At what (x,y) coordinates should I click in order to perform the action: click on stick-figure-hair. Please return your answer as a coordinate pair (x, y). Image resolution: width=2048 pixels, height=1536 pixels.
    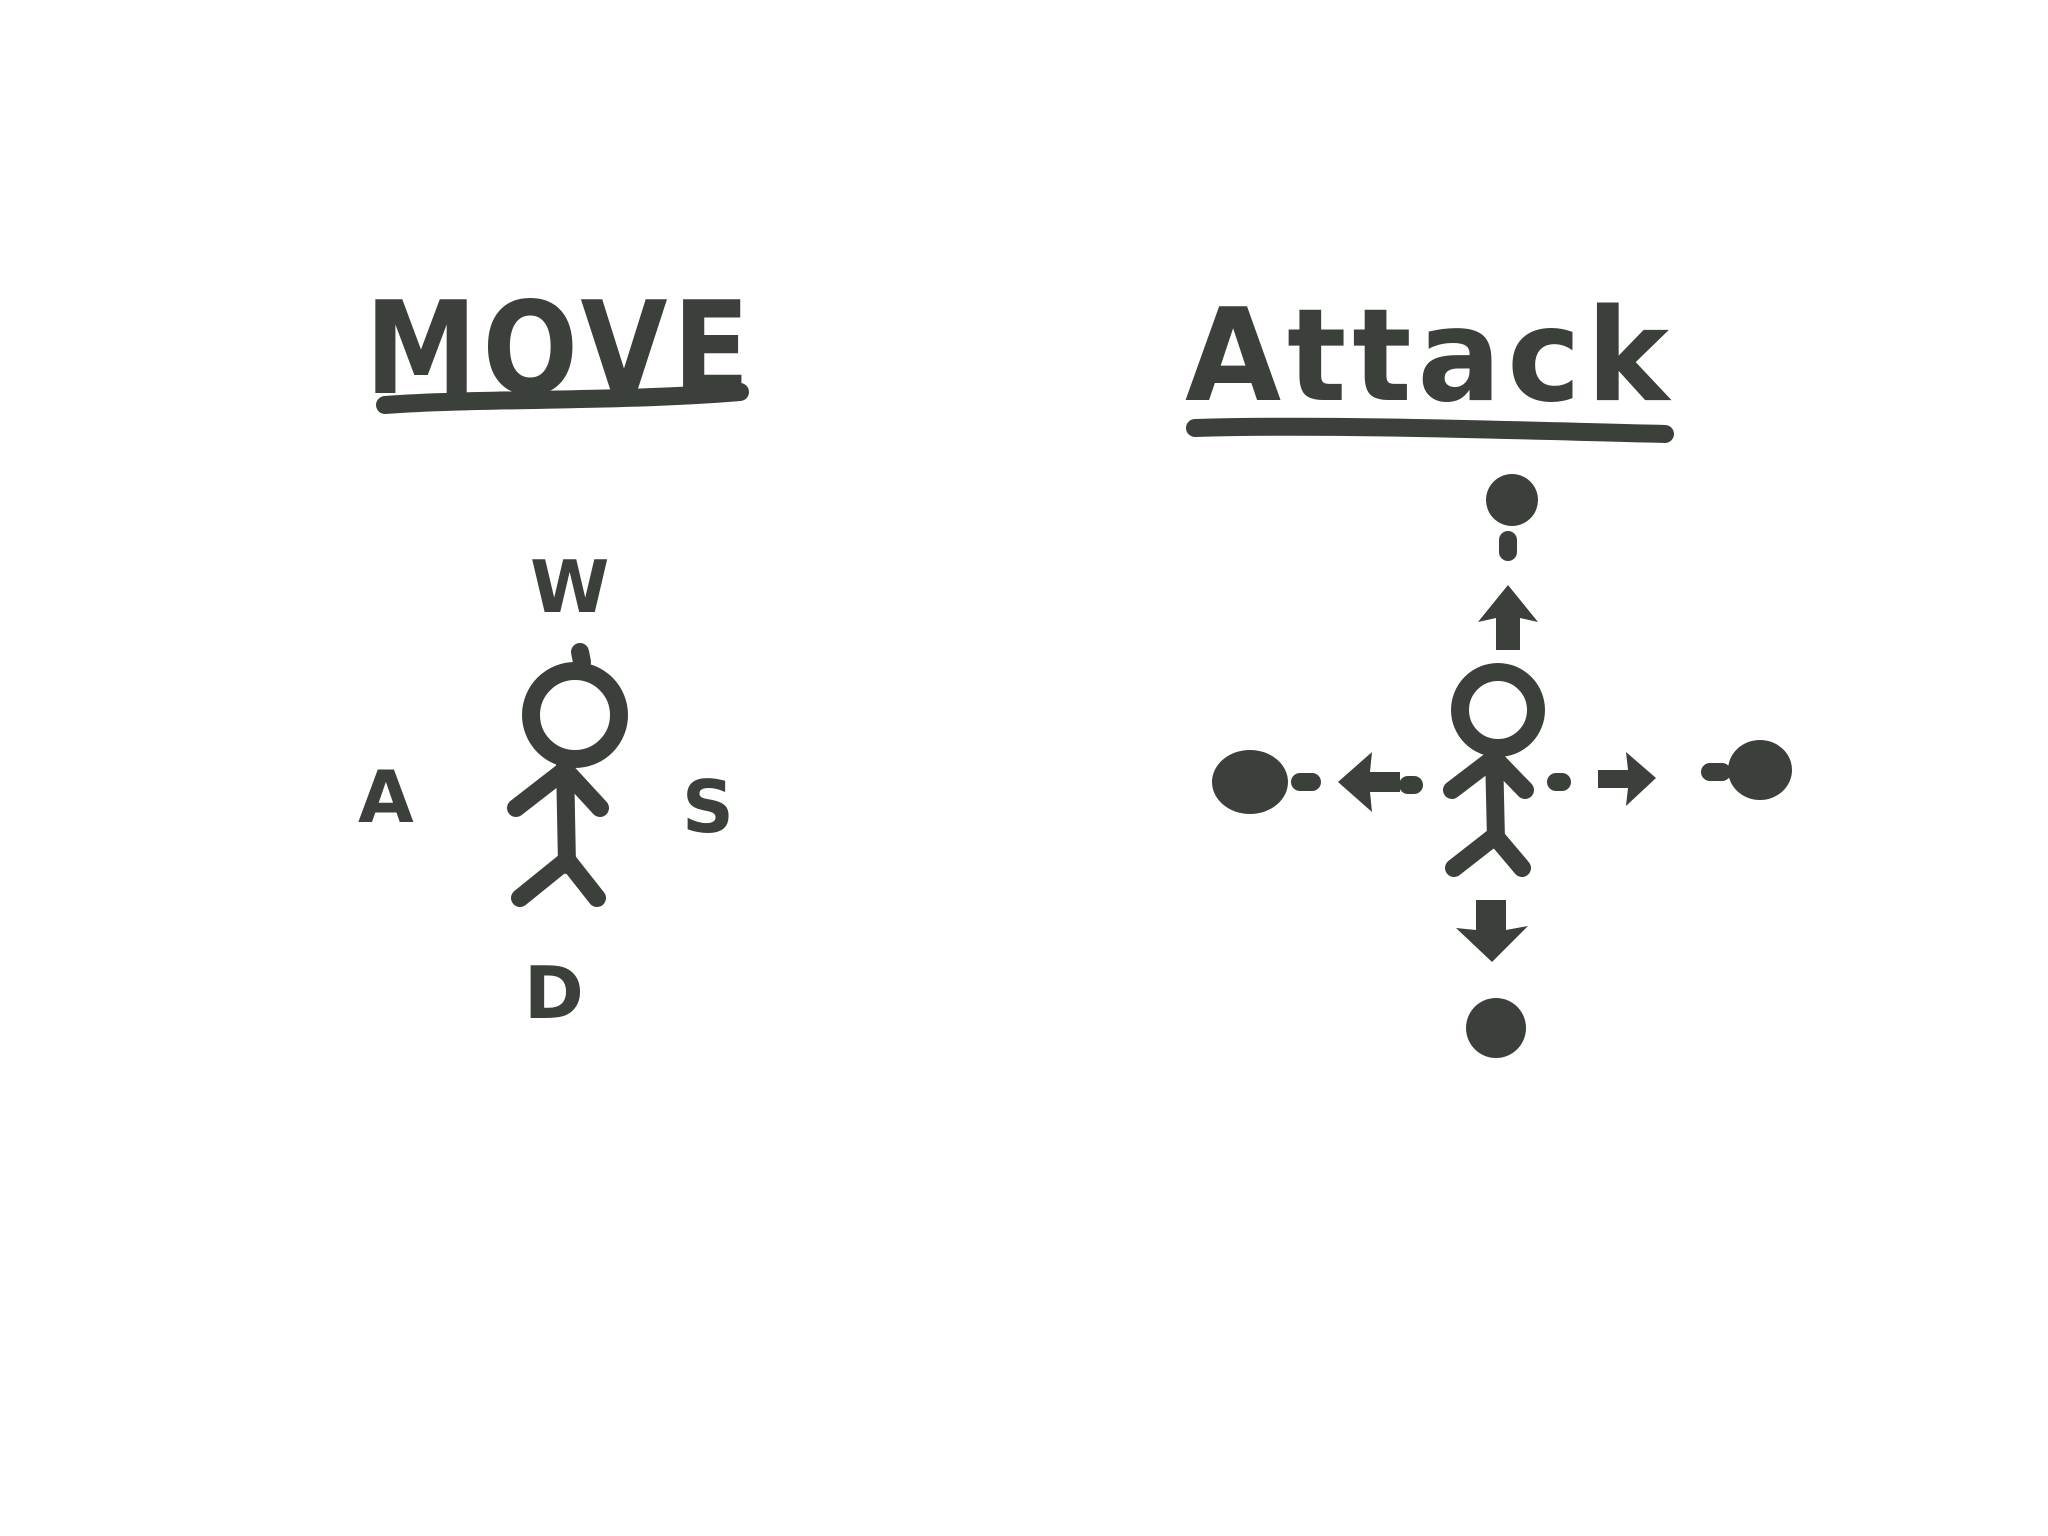
    Looking at the image, I should click on (581, 657).